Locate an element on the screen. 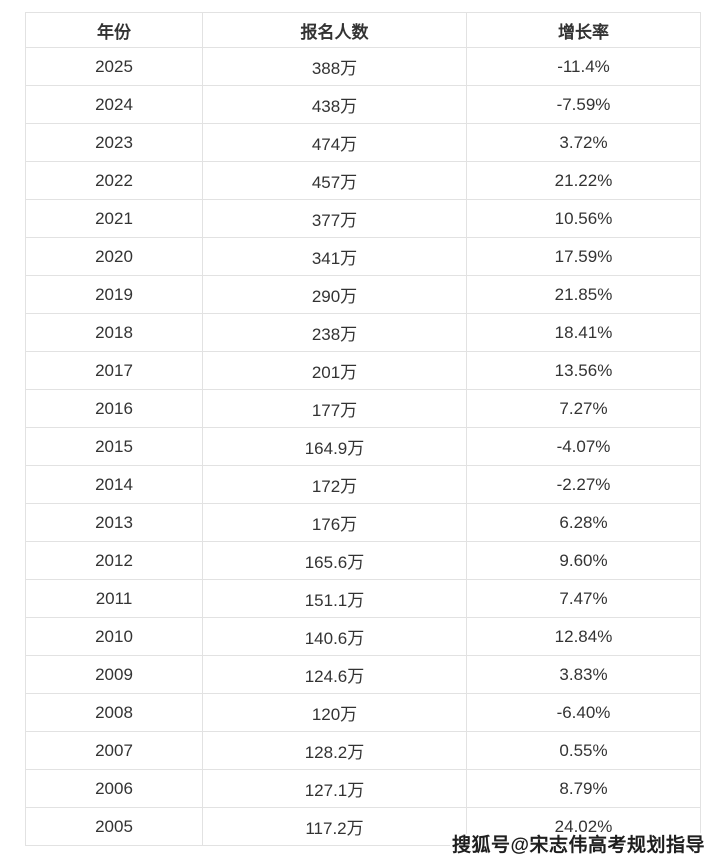 The image size is (706, 859). table-row: 2012 165.6万 9.60% is located at coordinates (363, 560).